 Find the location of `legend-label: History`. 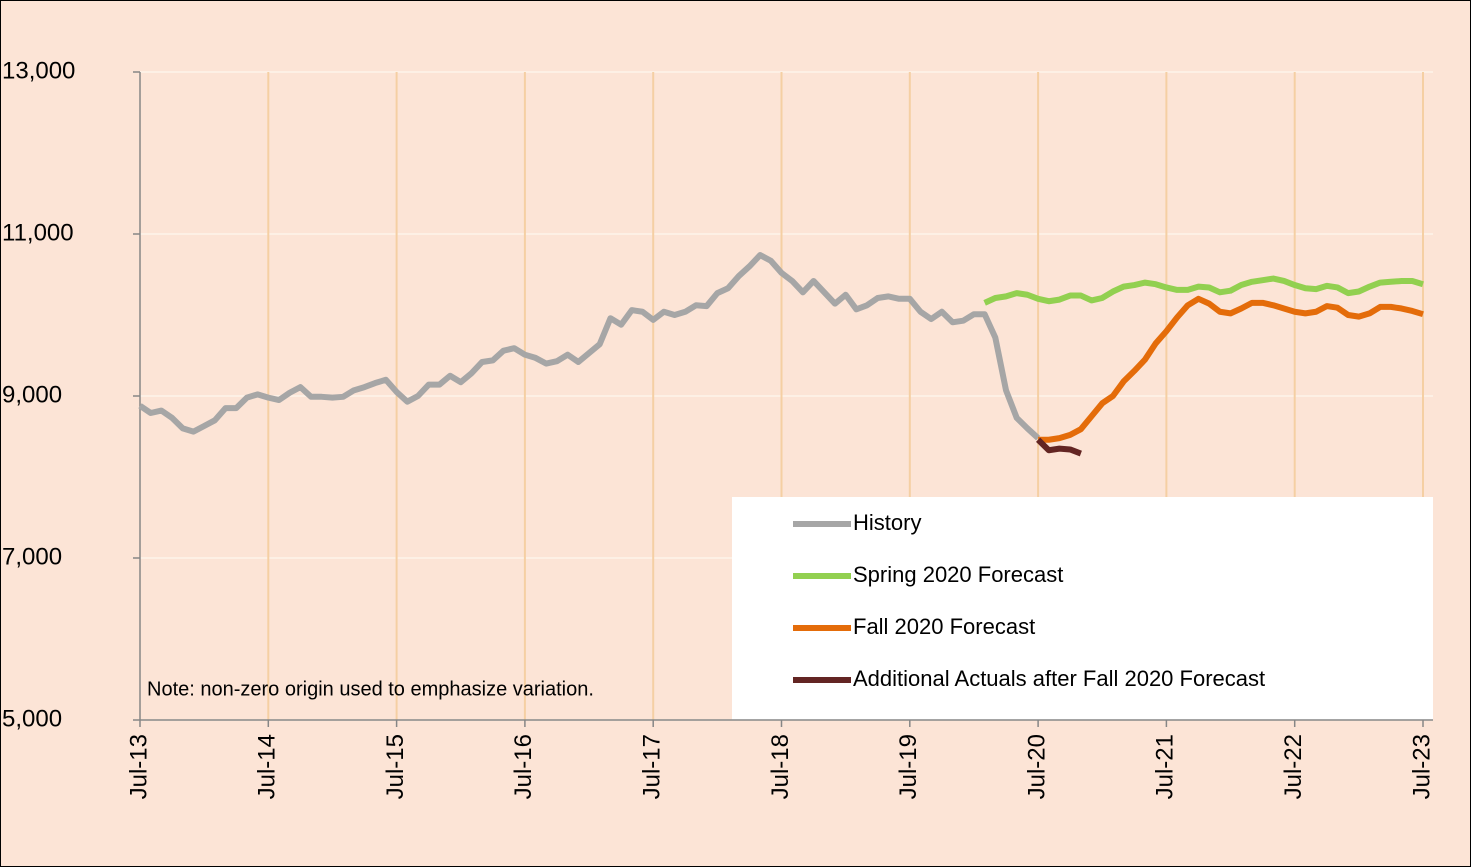

legend-label: History is located at coordinates (887, 522).